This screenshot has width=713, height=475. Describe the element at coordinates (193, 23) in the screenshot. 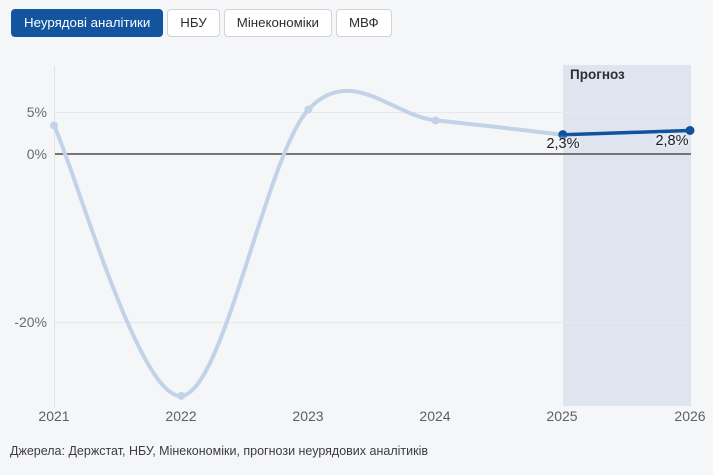

I see `tab-nbu: НБУ` at that location.